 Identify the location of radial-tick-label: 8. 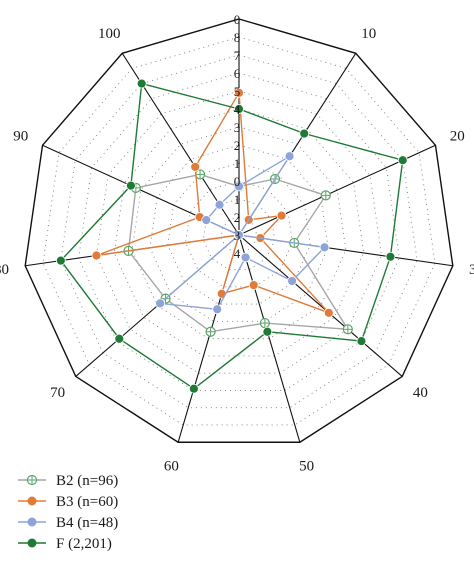
(237, 37).